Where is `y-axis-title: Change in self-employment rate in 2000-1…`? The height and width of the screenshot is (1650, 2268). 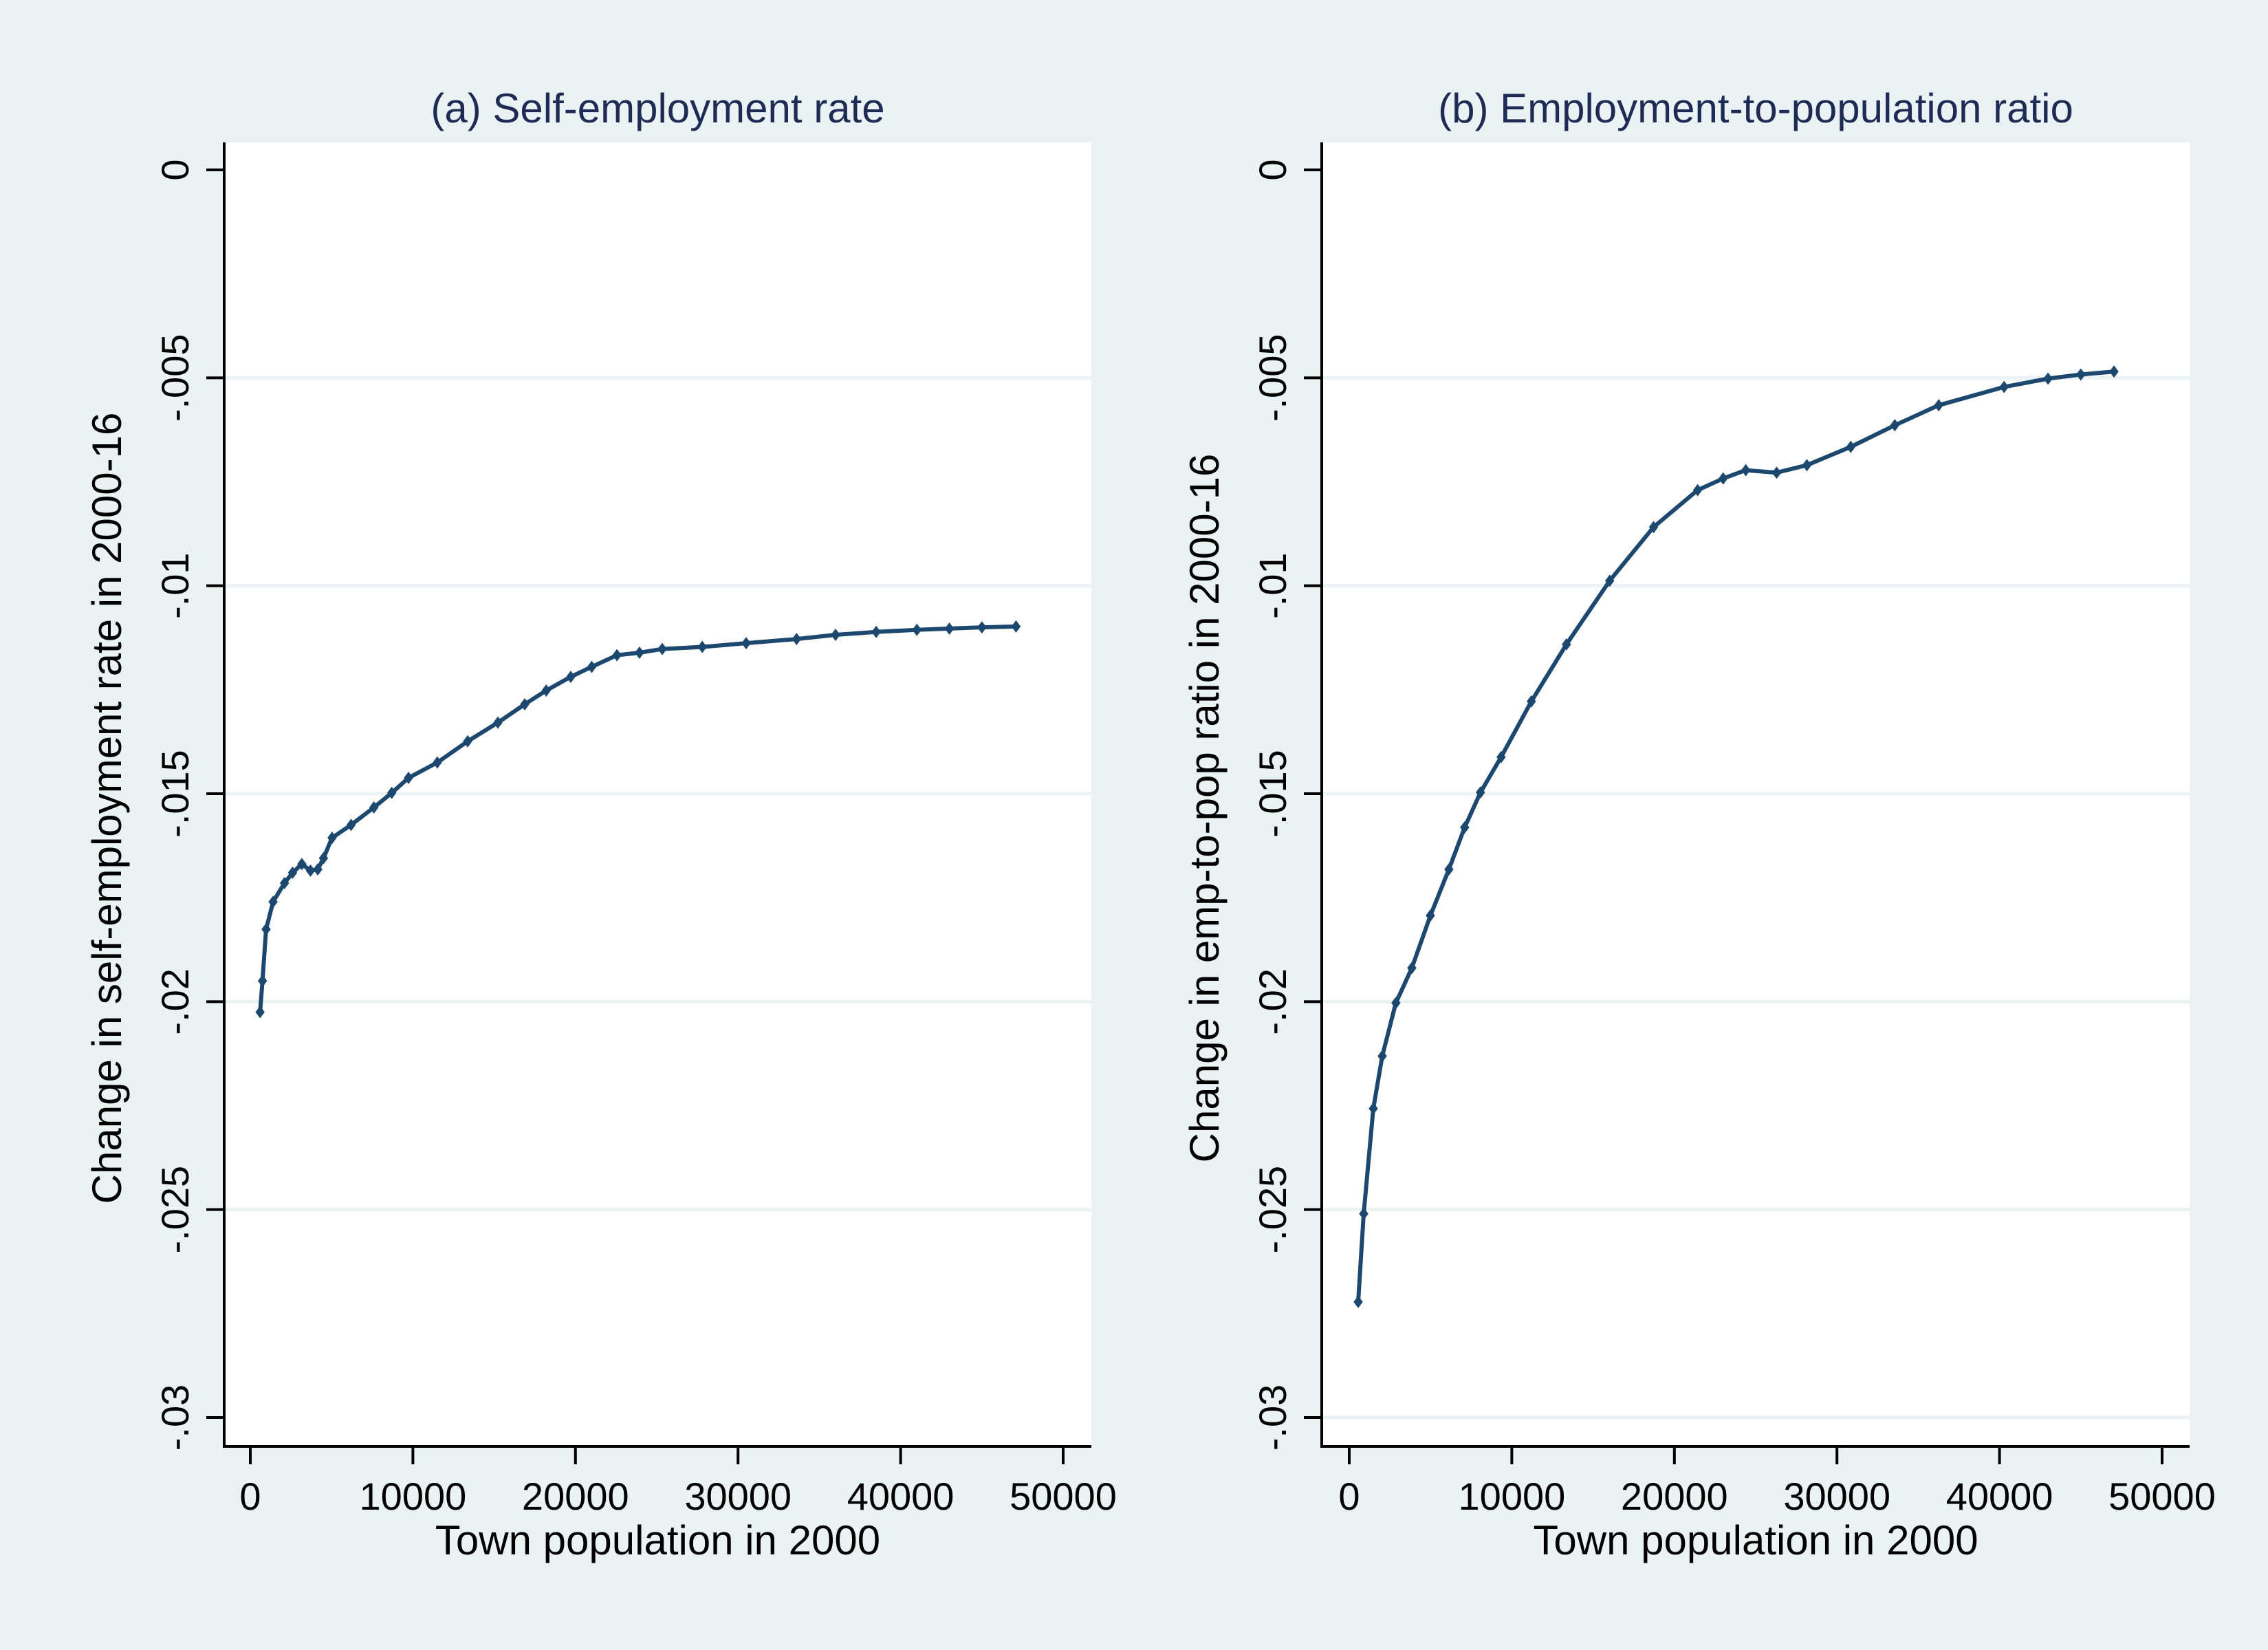
y-axis-title: Change in self-employment rate in 2000-1… is located at coordinates (107, 808).